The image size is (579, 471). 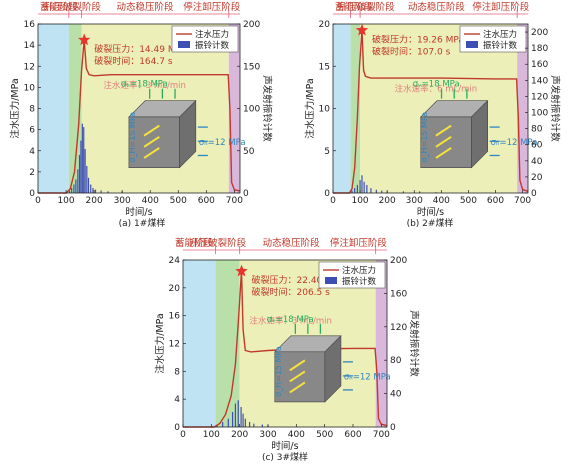 What do you see at coordinates (174, 345) in the screenshot?
I see `y-tick-label: 12` at bounding box center [174, 345].